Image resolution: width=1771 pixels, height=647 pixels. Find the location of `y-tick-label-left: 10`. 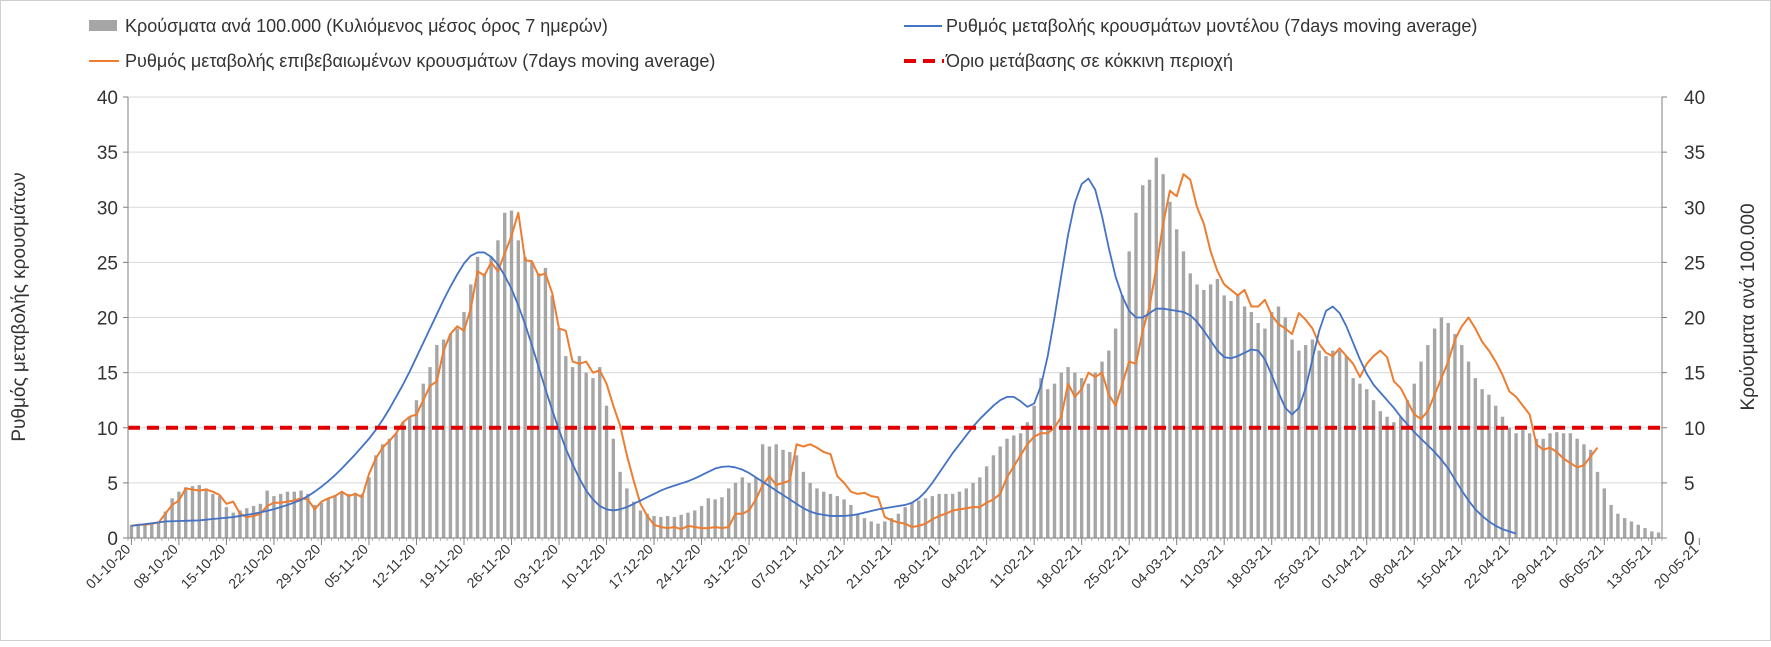

y-tick-label-left: 10 is located at coordinates (107, 429).